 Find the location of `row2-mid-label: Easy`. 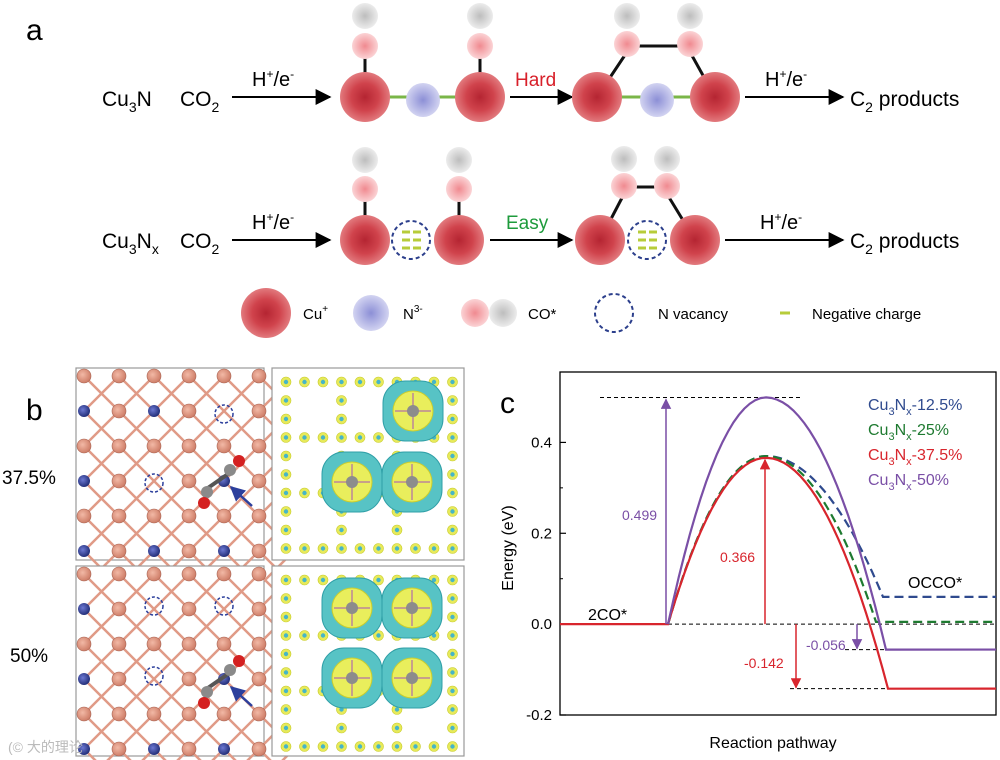

row2-mid-label: Easy is located at coordinates (527, 223).